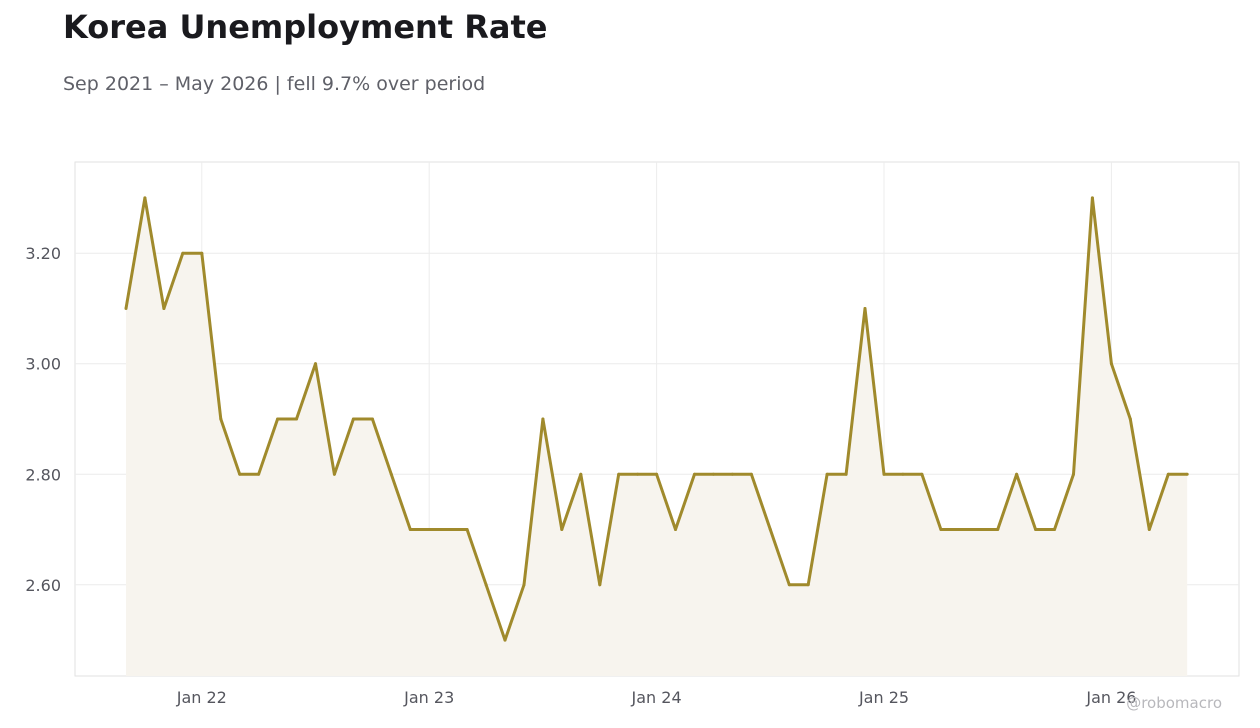 This screenshot has height=728, width=1260. What do you see at coordinates (43, 474) in the screenshot?
I see `y-tick-label: 2.80` at bounding box center [43, 474].